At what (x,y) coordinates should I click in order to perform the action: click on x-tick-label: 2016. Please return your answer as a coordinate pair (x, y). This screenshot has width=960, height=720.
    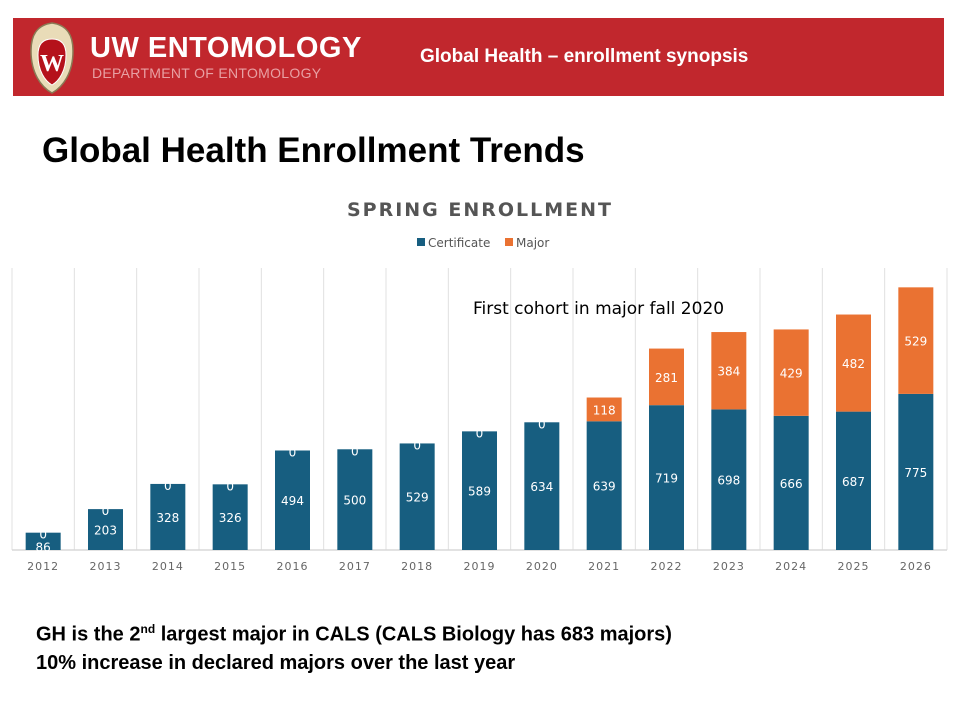
    Looking at the image, I should click on (293, 566).